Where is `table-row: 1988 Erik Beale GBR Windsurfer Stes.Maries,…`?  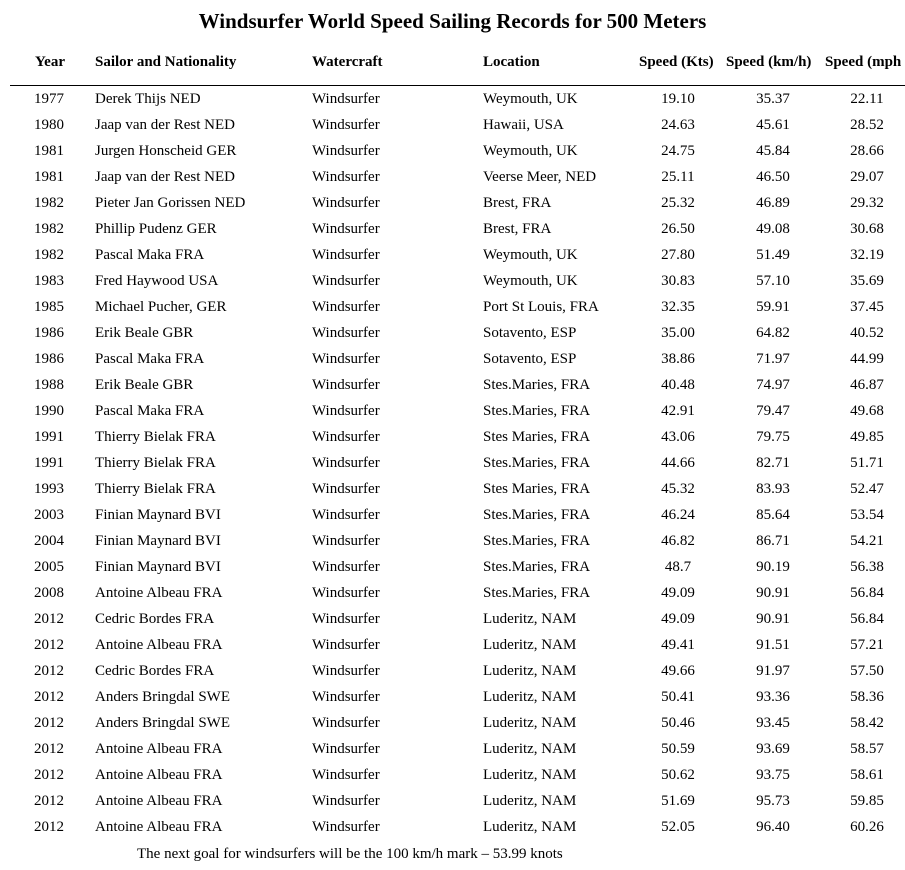 table-row: 1988 Erik Beale GBR Windsurfer Stes.Maries,… is located at coordinates (452, 385).